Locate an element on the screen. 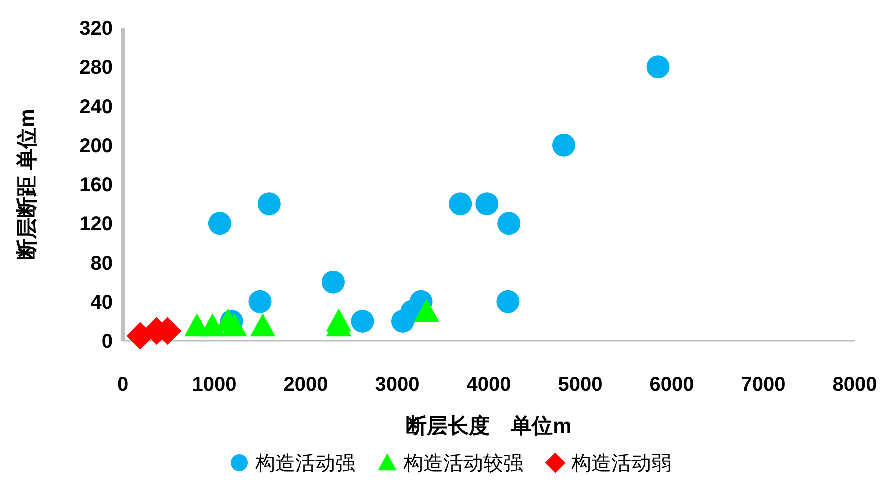 Image resolution: width=887 pixels, height=489 pixels. x-tick-label: 8000 is located at coordinates (855, 385).